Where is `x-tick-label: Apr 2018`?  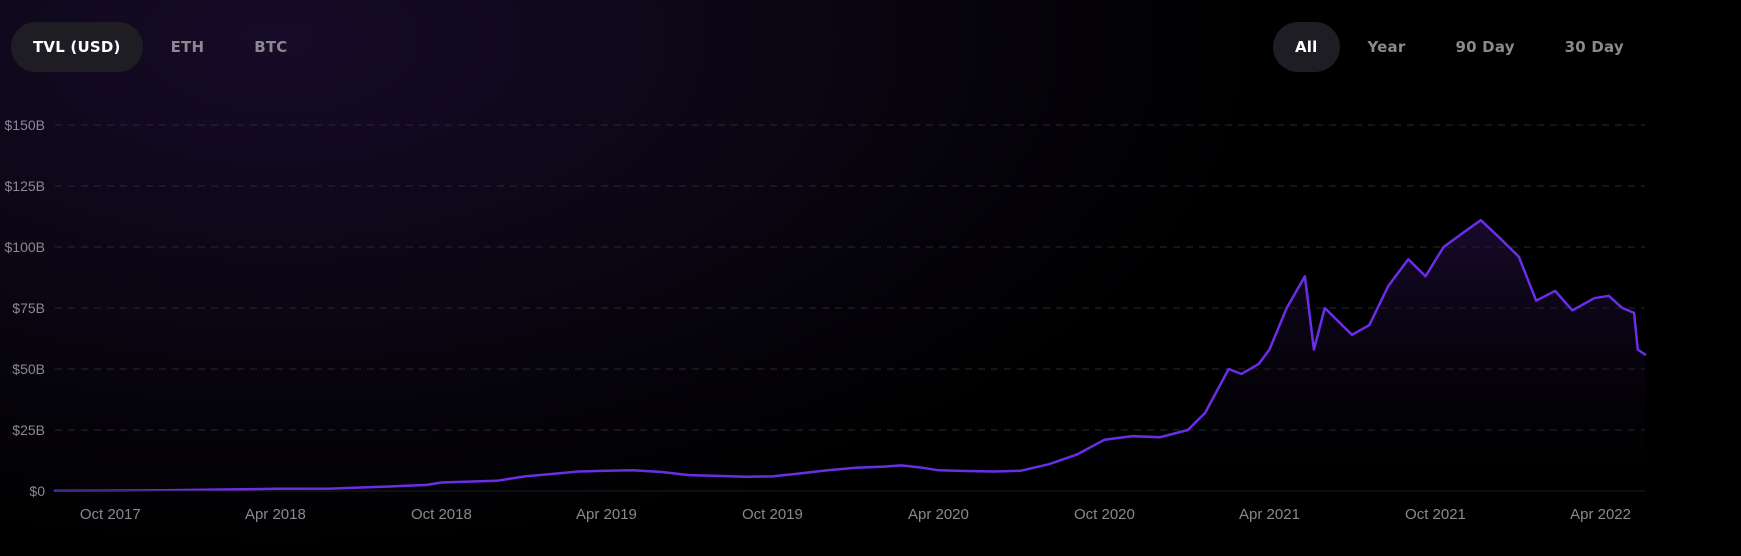 x-tick-label: Apr 2018 is located at coordinates (275, 514).